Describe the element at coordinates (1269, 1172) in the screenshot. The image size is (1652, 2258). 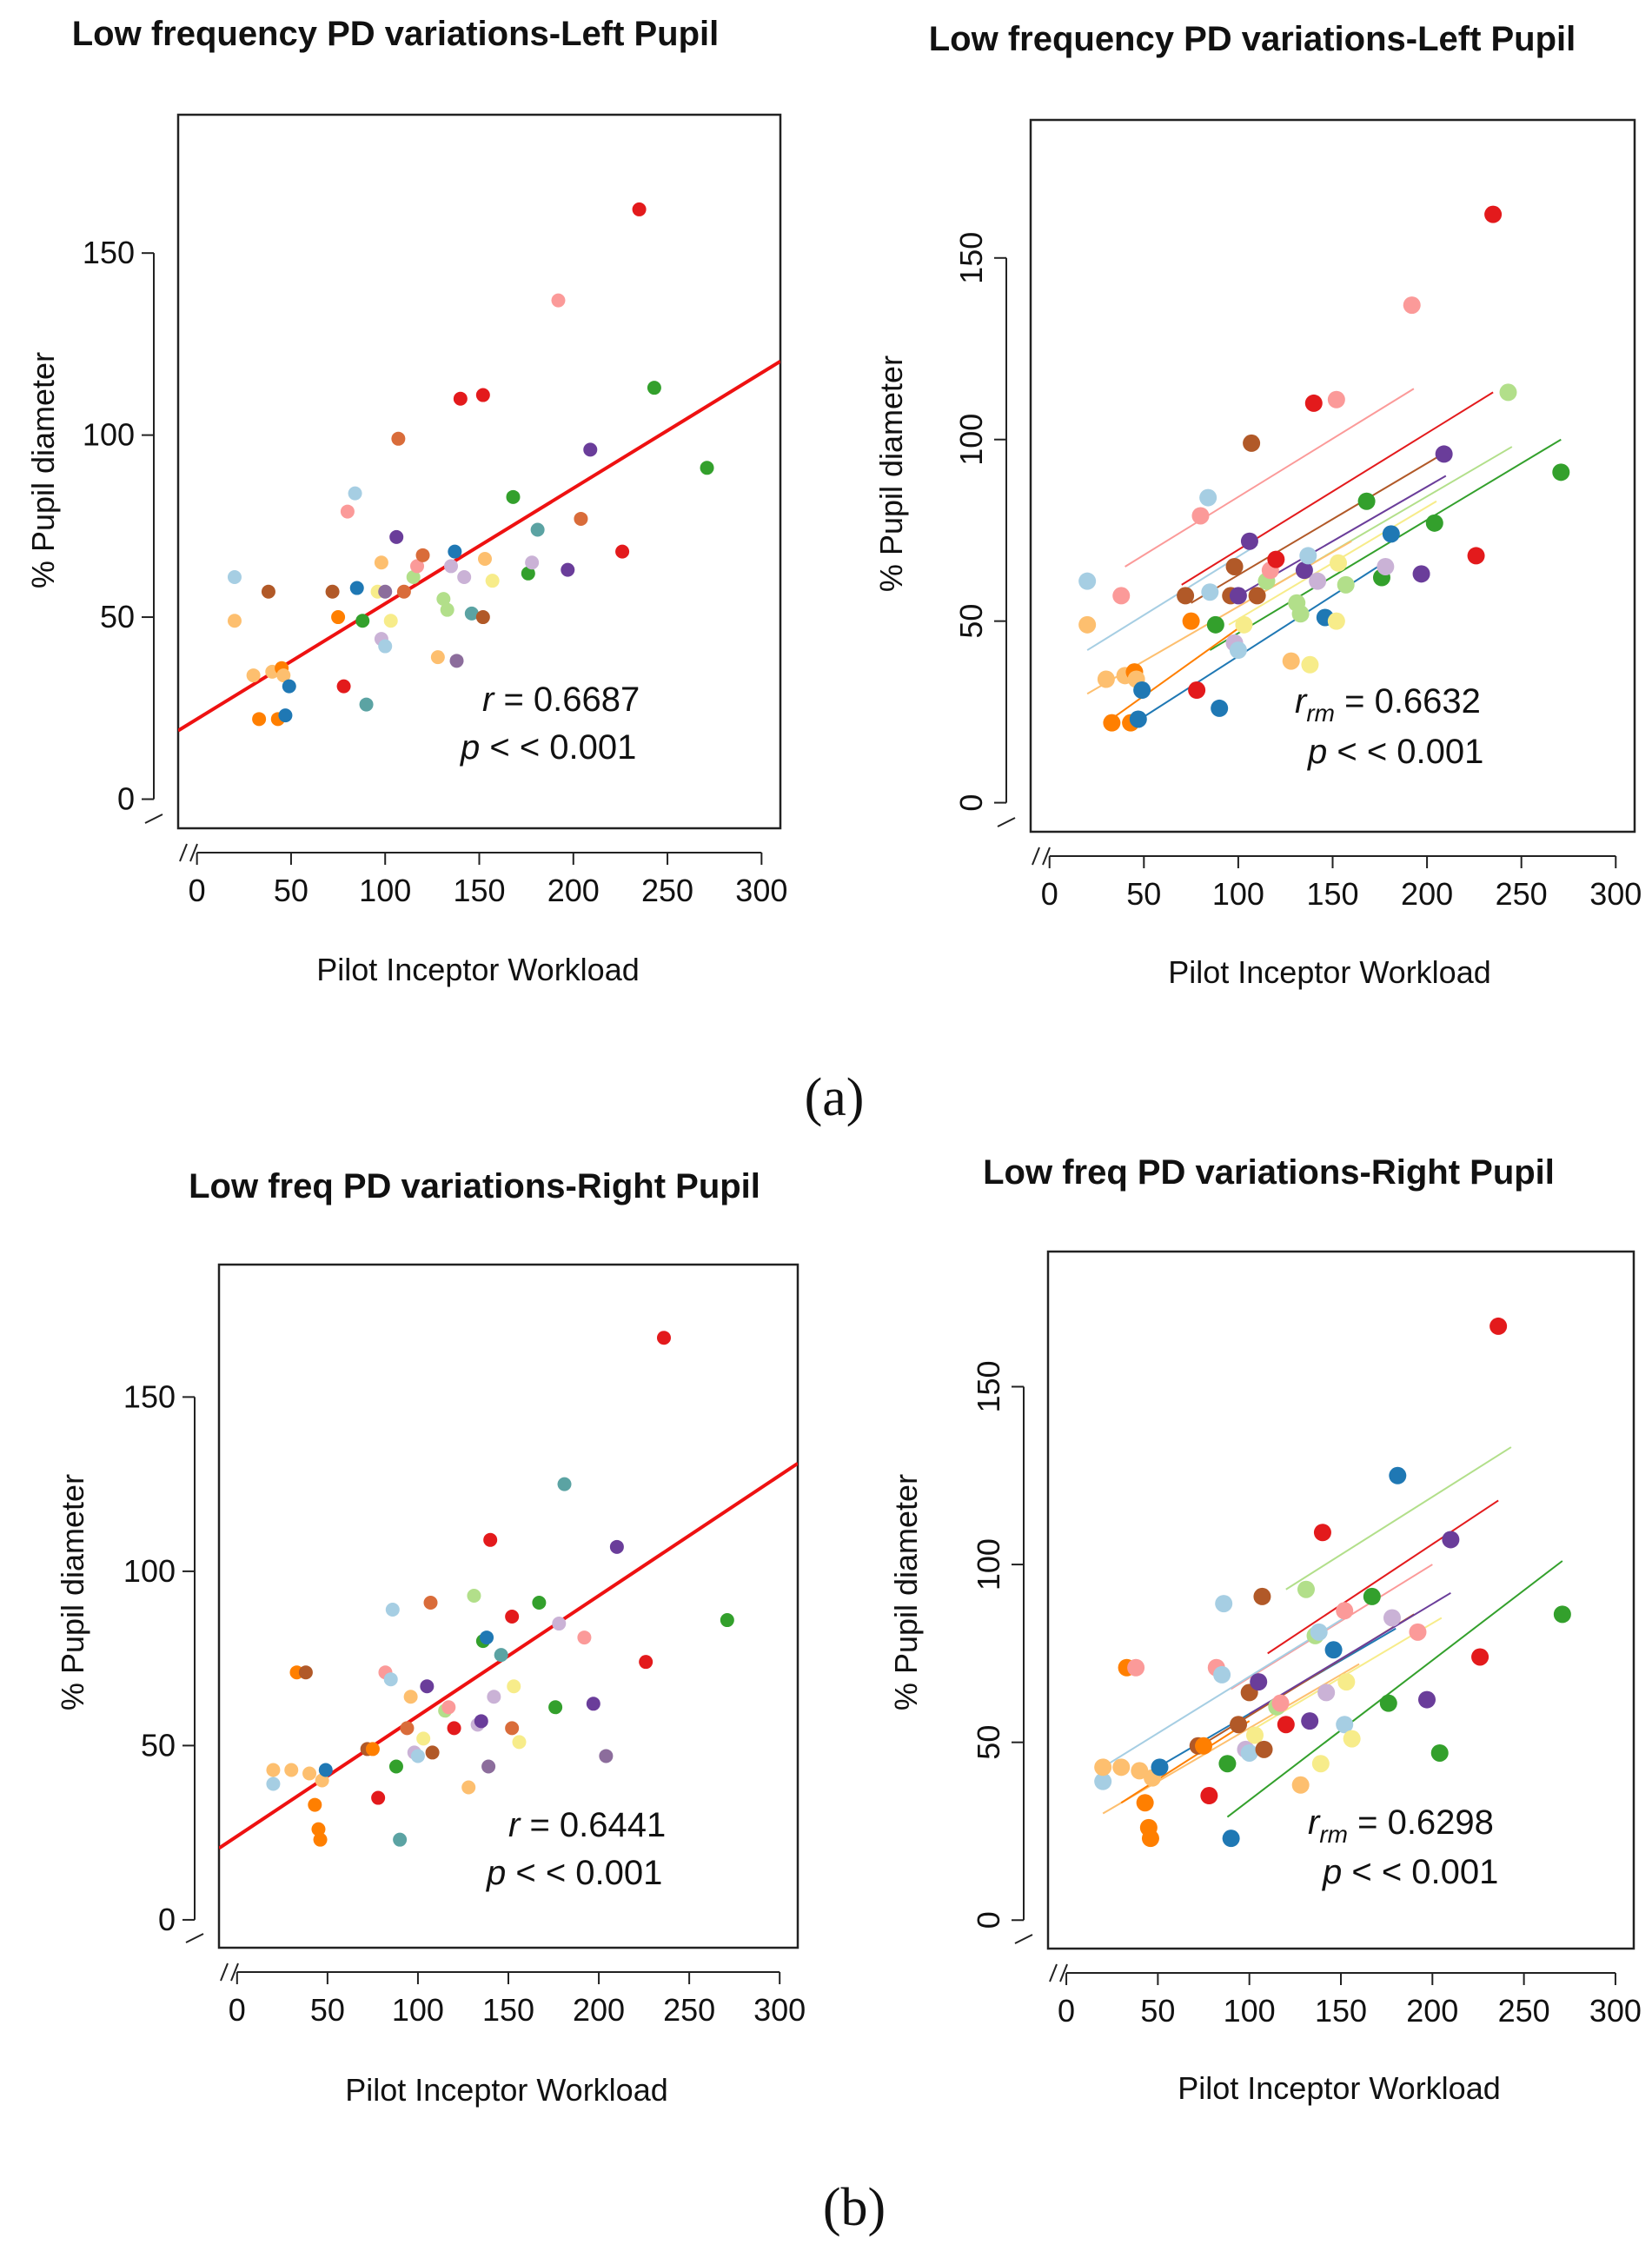
I see `chart-title: Low freq PD variations-Right Pupil` at that location.